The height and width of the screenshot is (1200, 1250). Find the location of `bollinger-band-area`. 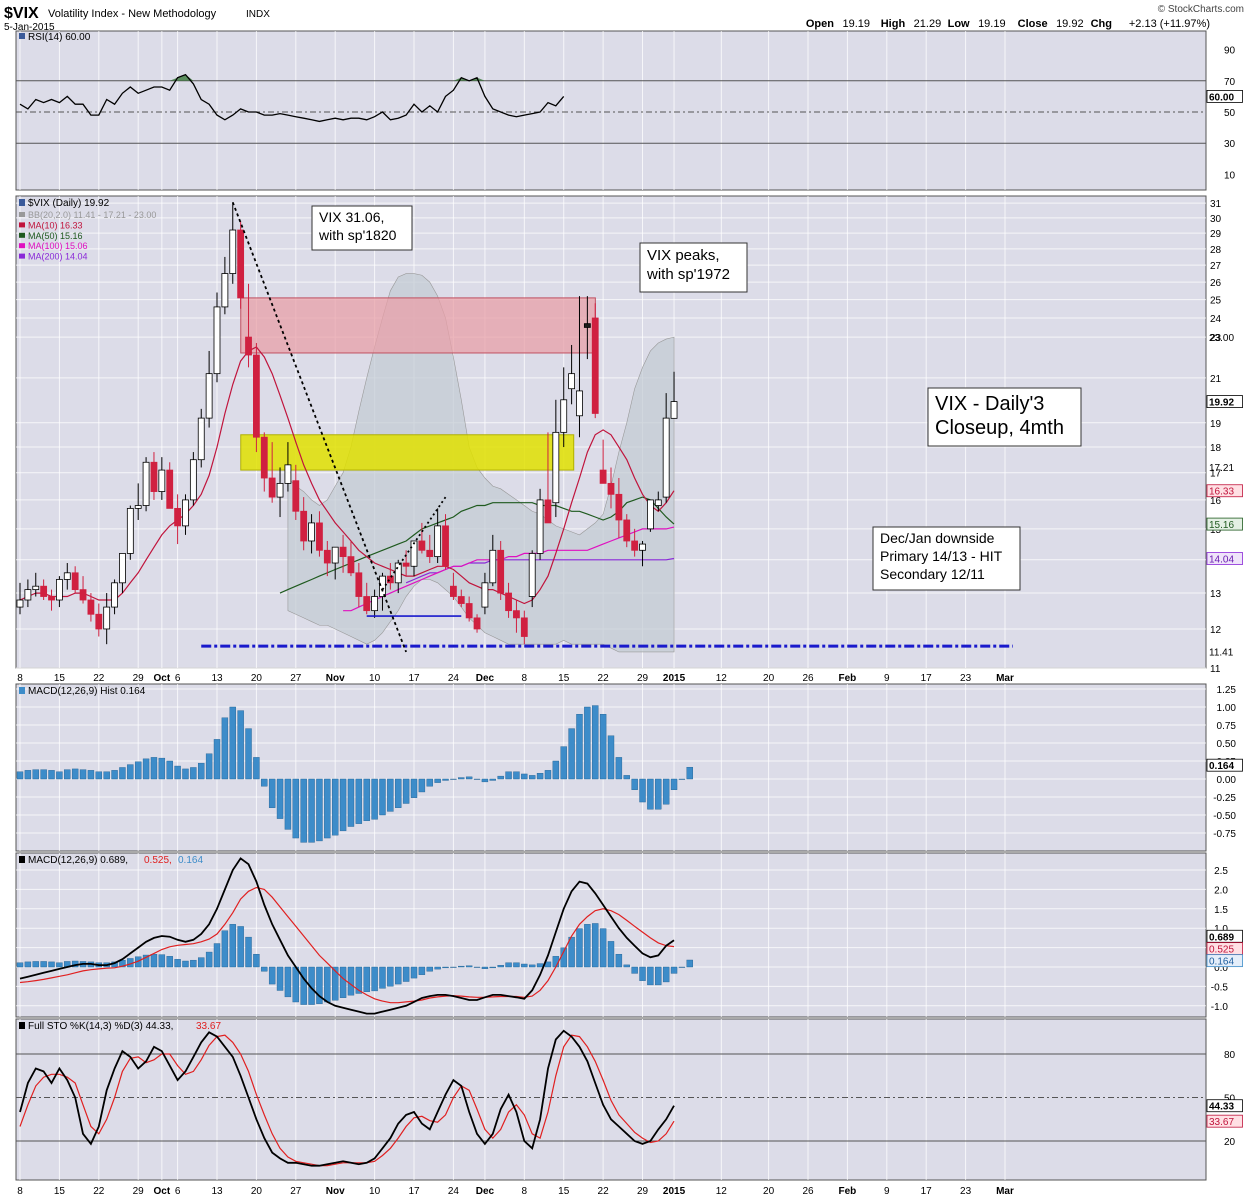

bollinger-band-area is located at coordinates (481, 463).